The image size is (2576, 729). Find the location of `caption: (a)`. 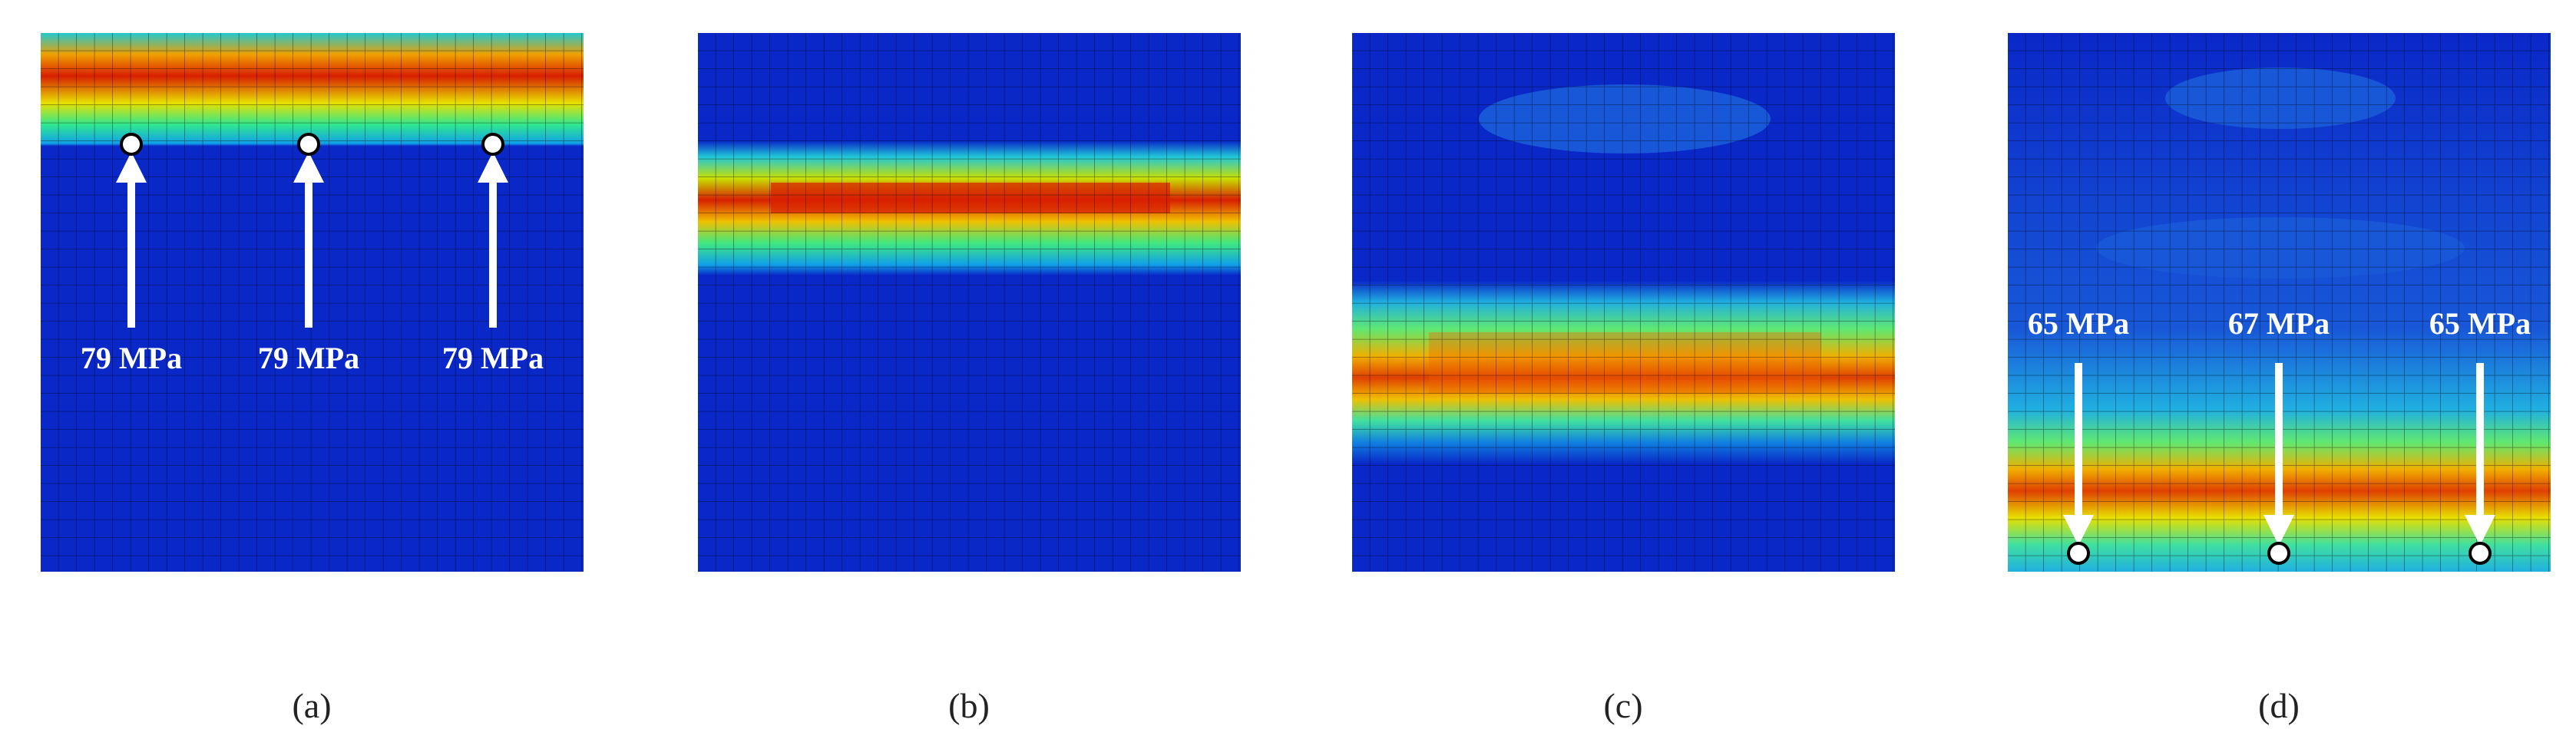

caption: (a) is located at coordinates (311, 705).